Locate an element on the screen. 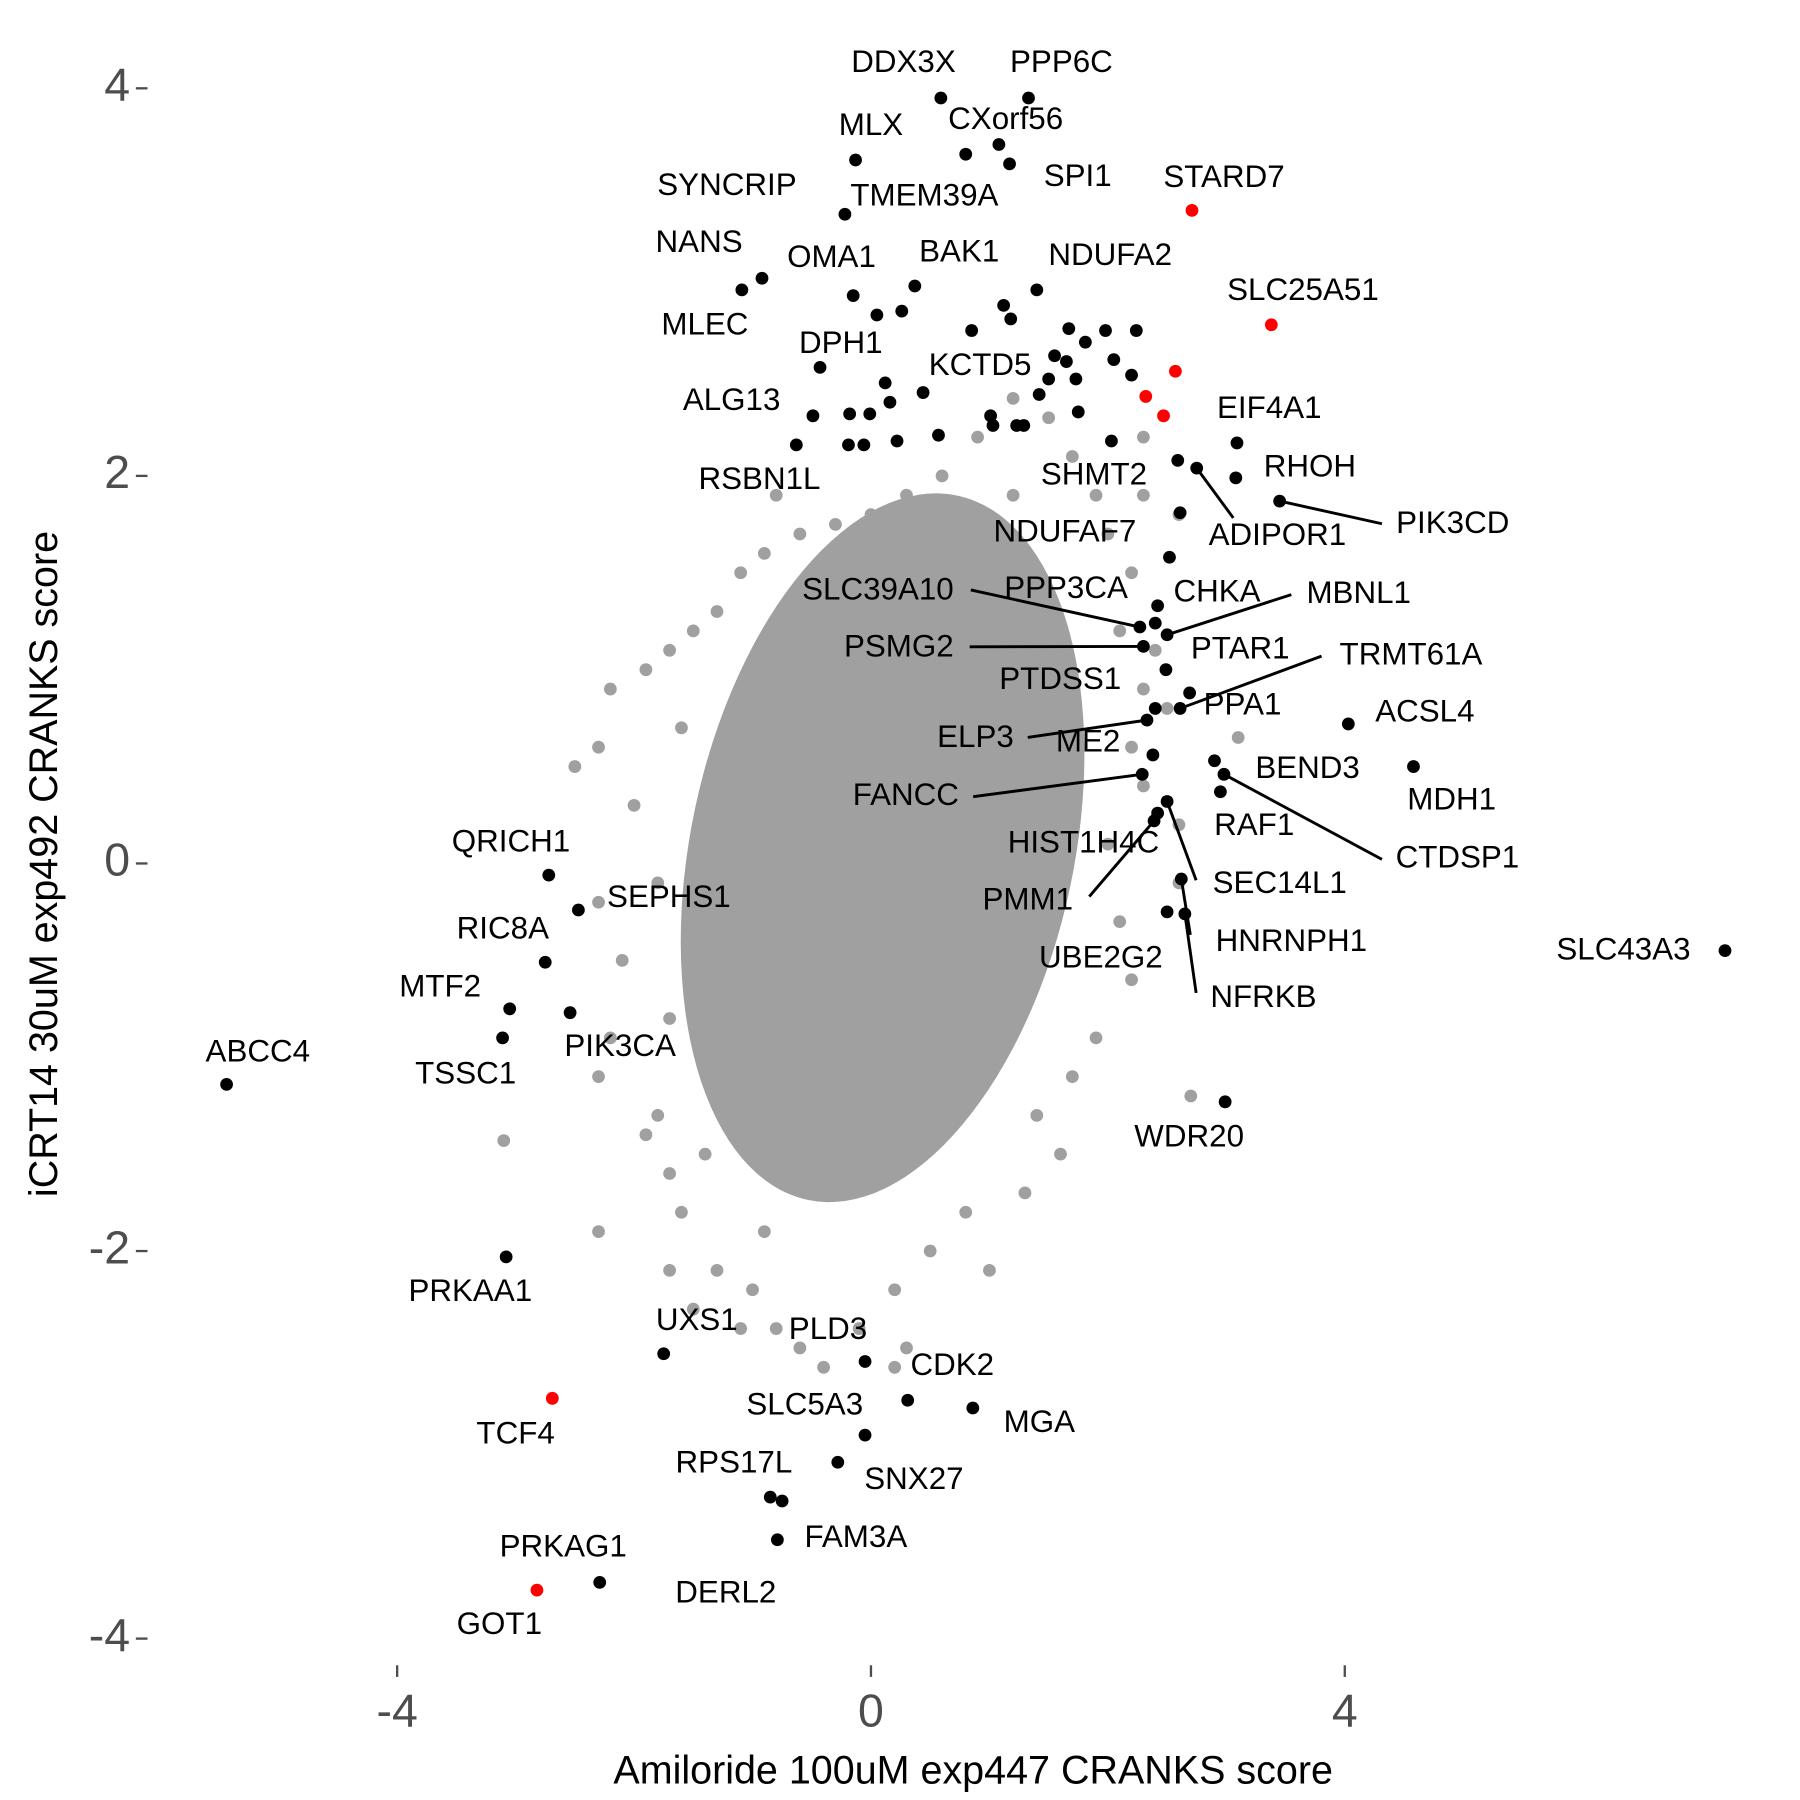 The width and height of the screenshot is (1800, 1800). point-label: NDUFA2 is located at coordinates (1110, 254).